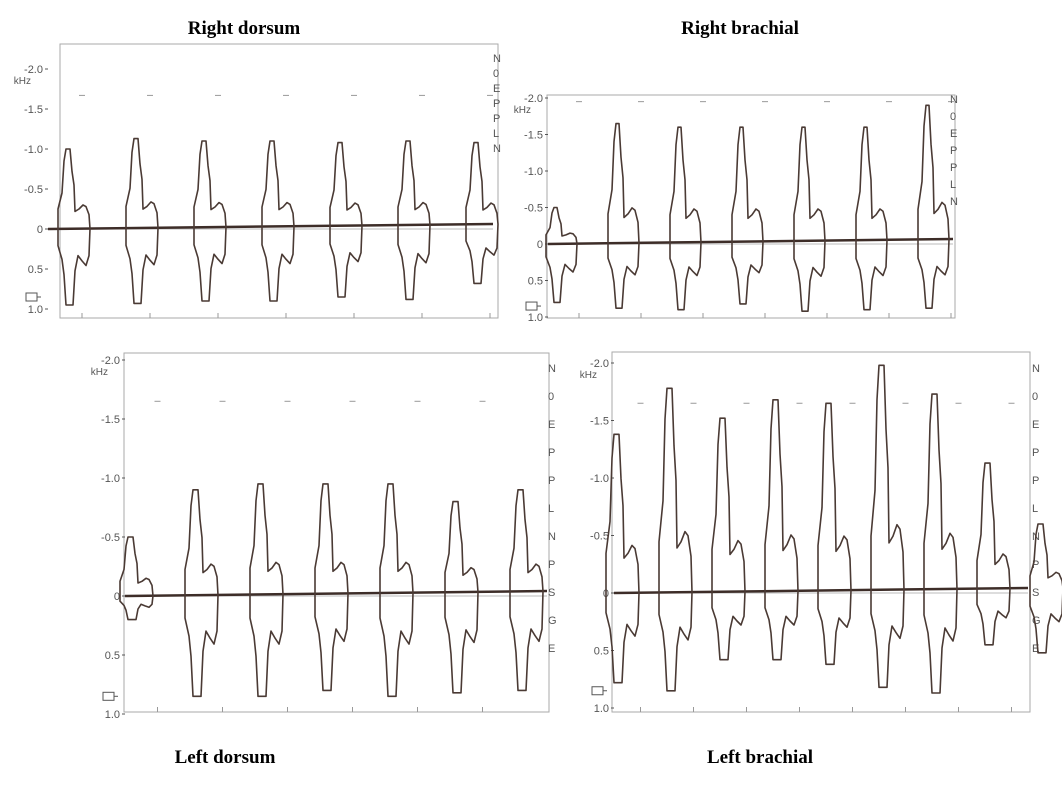  I want to click on panel-title-left-dorsum: Left dorsum, so click(225, 757).